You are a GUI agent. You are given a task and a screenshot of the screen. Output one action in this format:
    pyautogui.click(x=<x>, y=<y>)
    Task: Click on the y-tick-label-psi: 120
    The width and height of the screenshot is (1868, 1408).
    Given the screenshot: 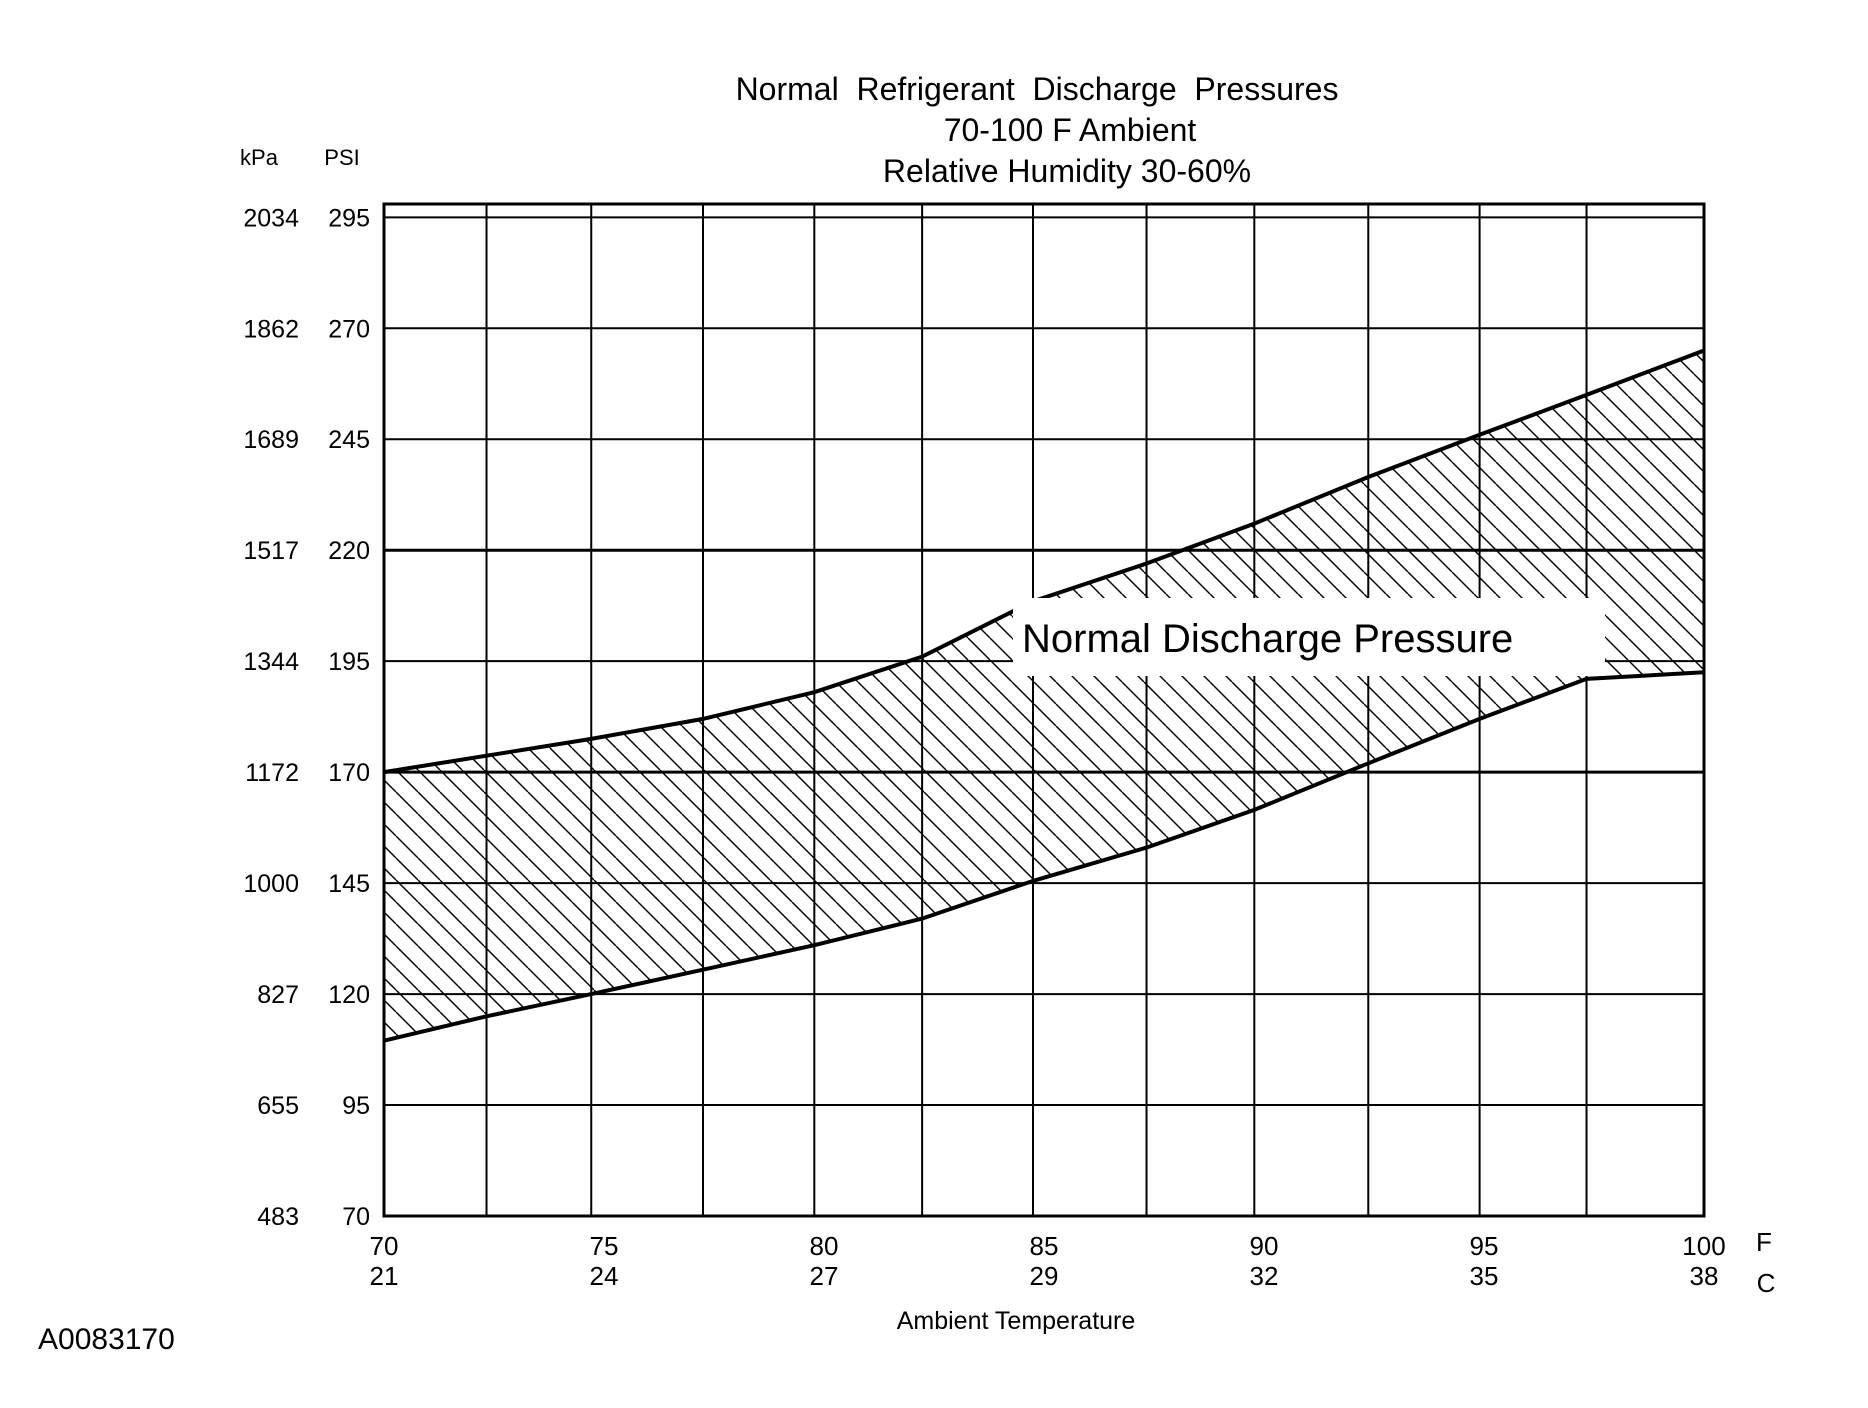 What is the action you would take?
    pyautogui.click(x=349, y=995)
    